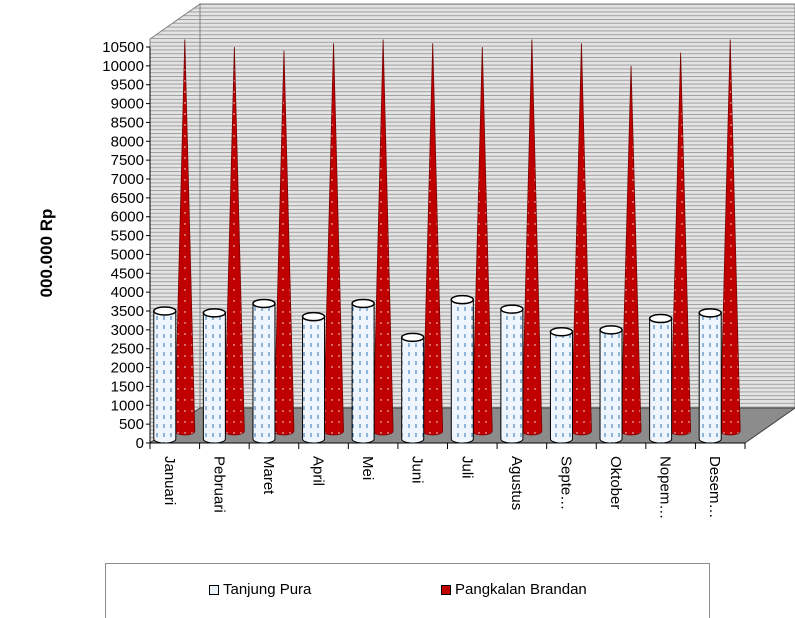  Describe the element at coordinates (127, 311) in the screenshot. I see `y-tick-label: 3500` at that location.